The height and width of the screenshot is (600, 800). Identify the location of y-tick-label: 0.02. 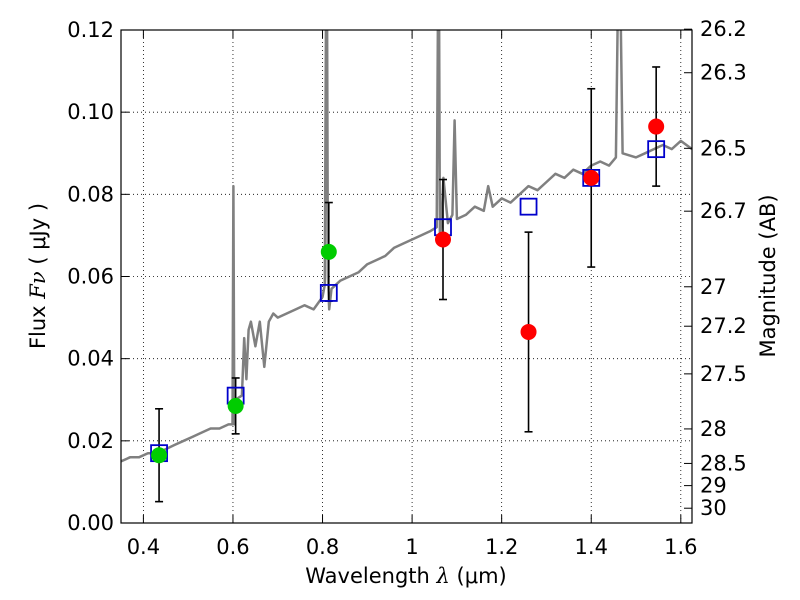
(90, 441).